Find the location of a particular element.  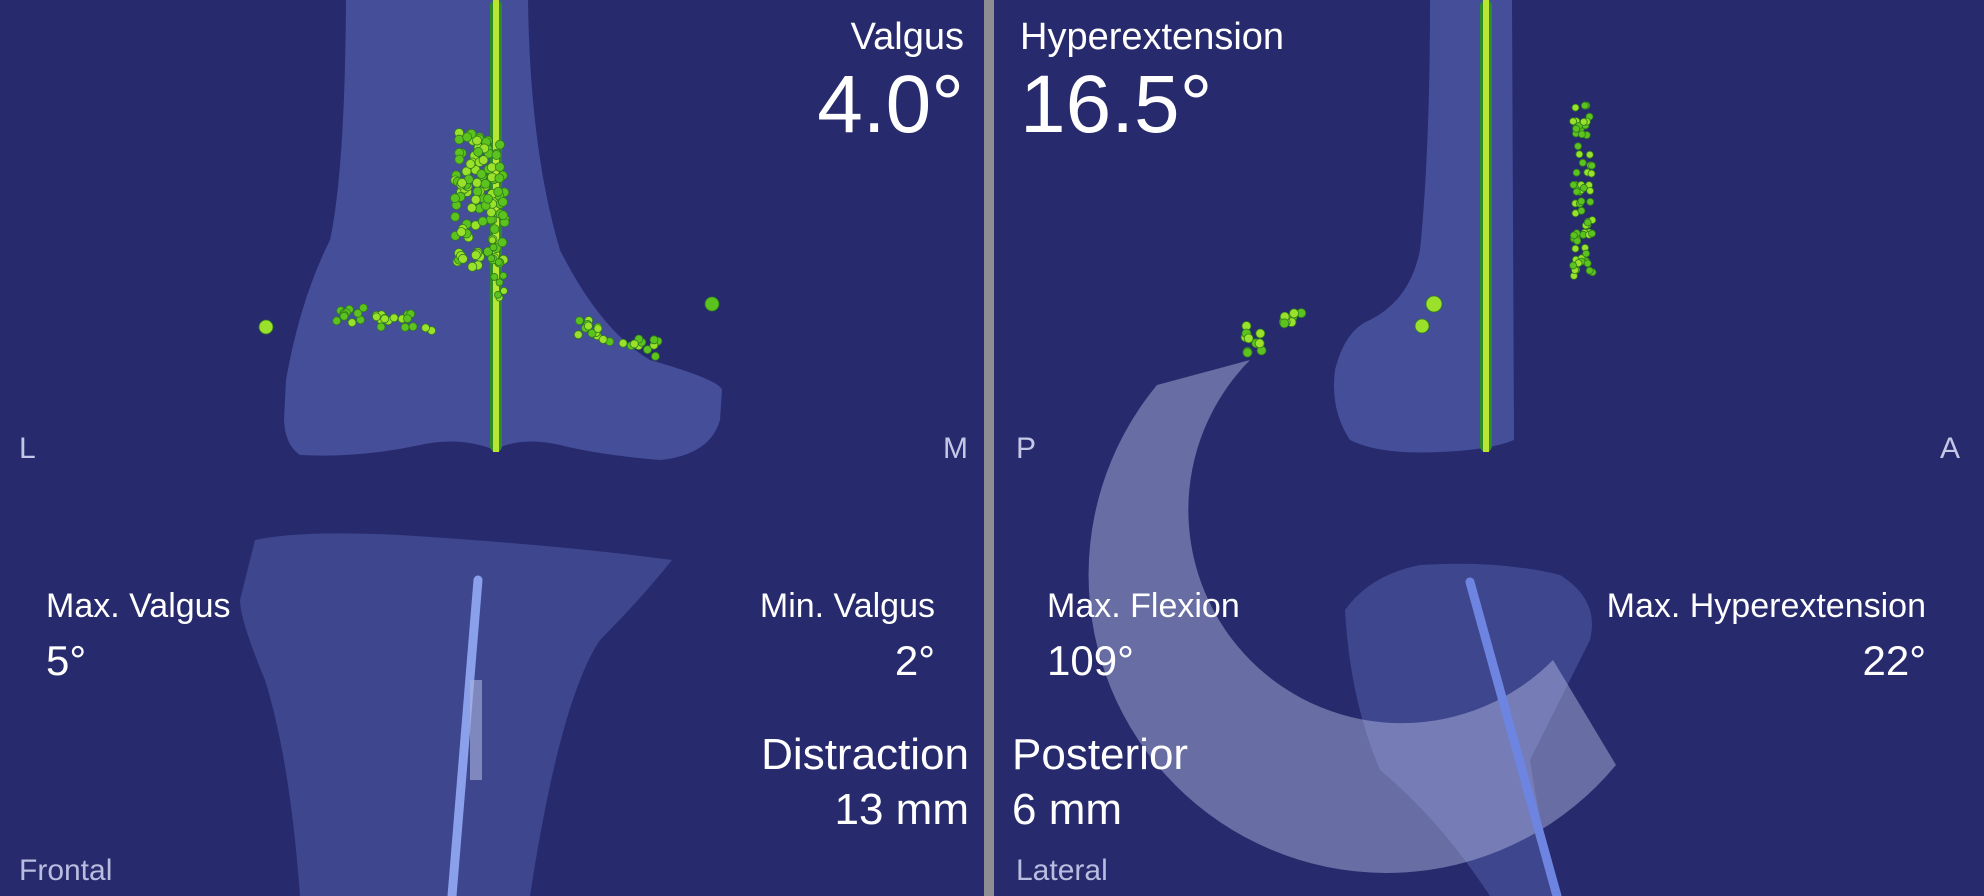

lateral-mechanical-axis is located at coordinates (1486, 226).